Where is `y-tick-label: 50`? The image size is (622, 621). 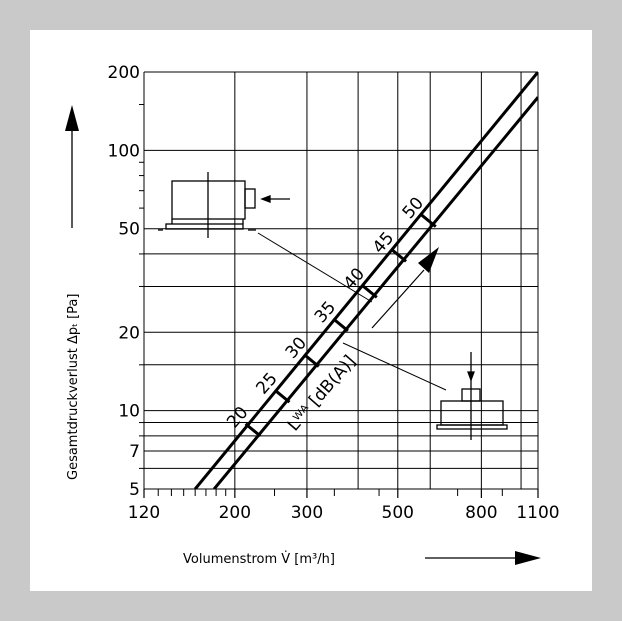
y-tick-label: 50 is located at coordinates (129, 230).